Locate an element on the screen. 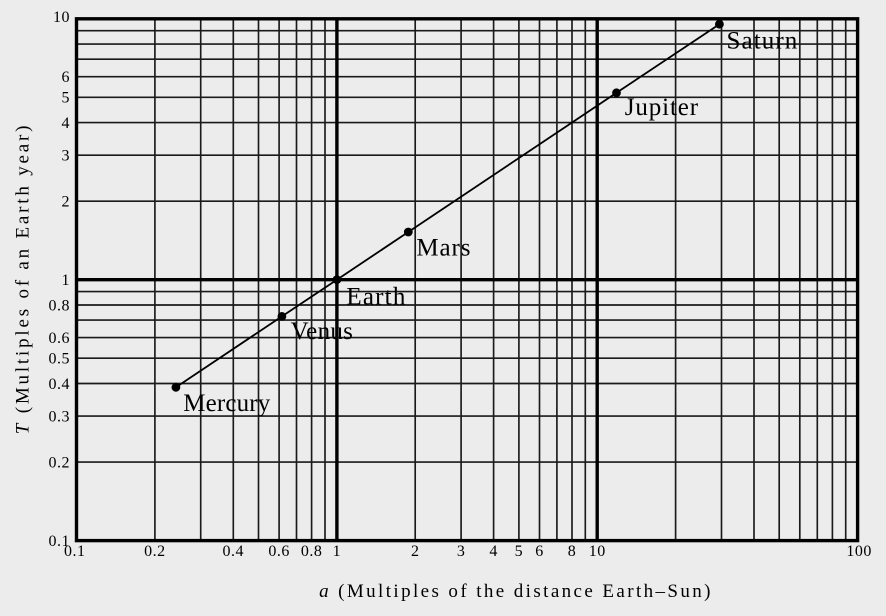 This screenshot has height=616, width=886. svg-text: 8 is located at coordinates (572, 551).